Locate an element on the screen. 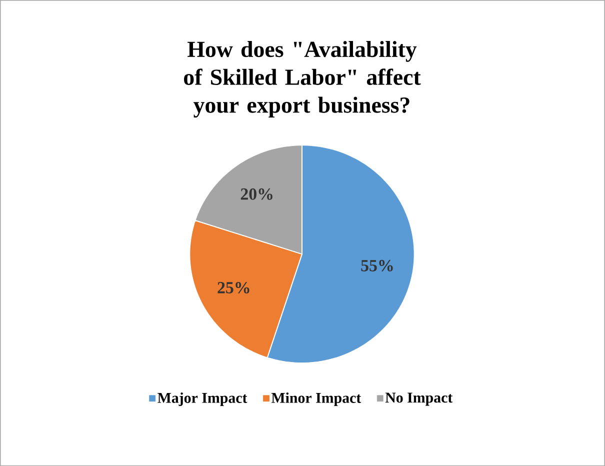 This screenshot has width=605, height=466. data-label: 25% is located at coordinates (234, 288).